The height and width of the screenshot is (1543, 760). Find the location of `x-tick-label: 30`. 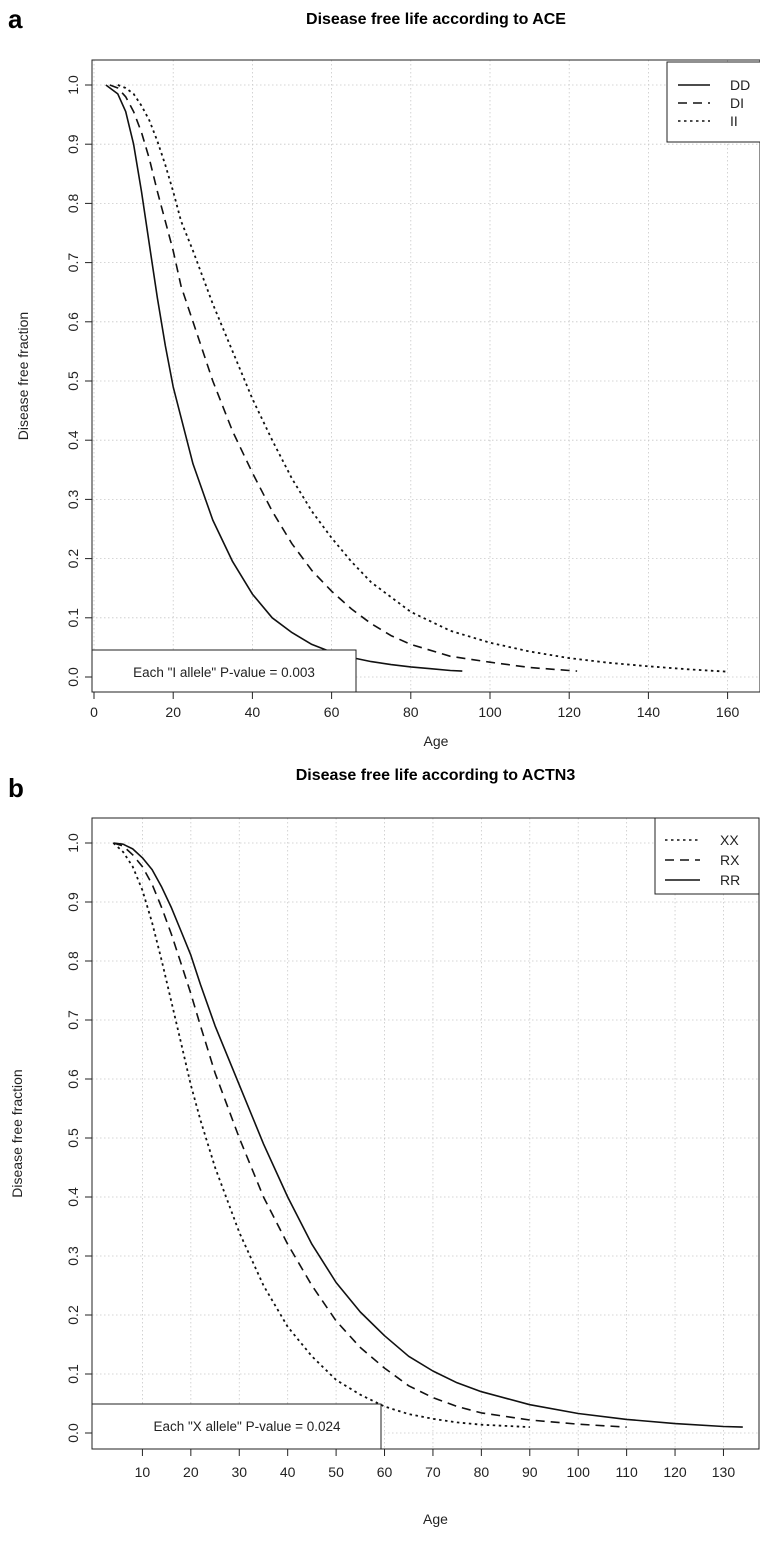

x-tick-label: 30 is located at coordinates (239, 1472).